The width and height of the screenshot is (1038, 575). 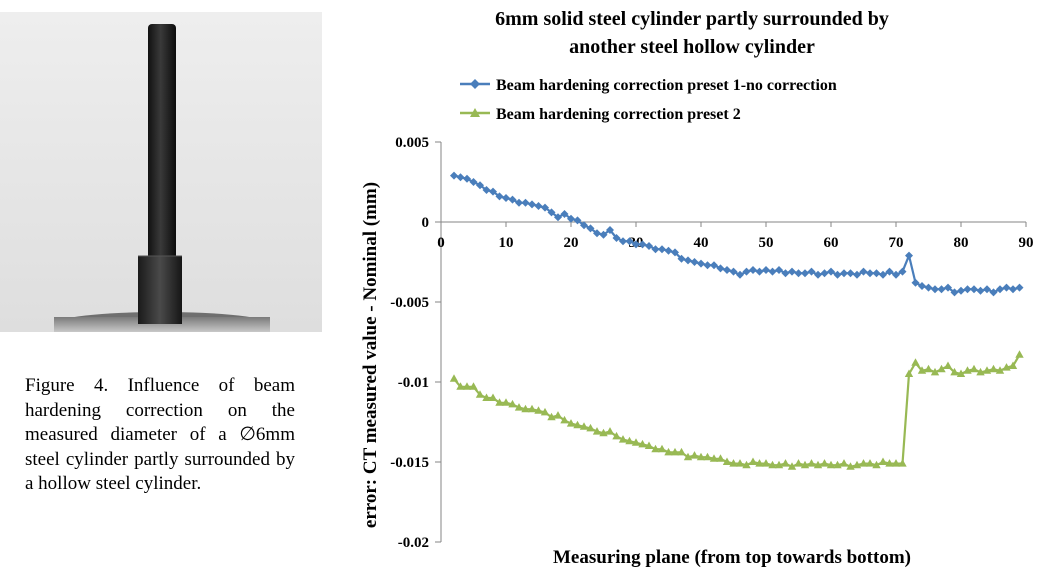 I want to click on x-tick-label: 80, so click(x=961, y=243).